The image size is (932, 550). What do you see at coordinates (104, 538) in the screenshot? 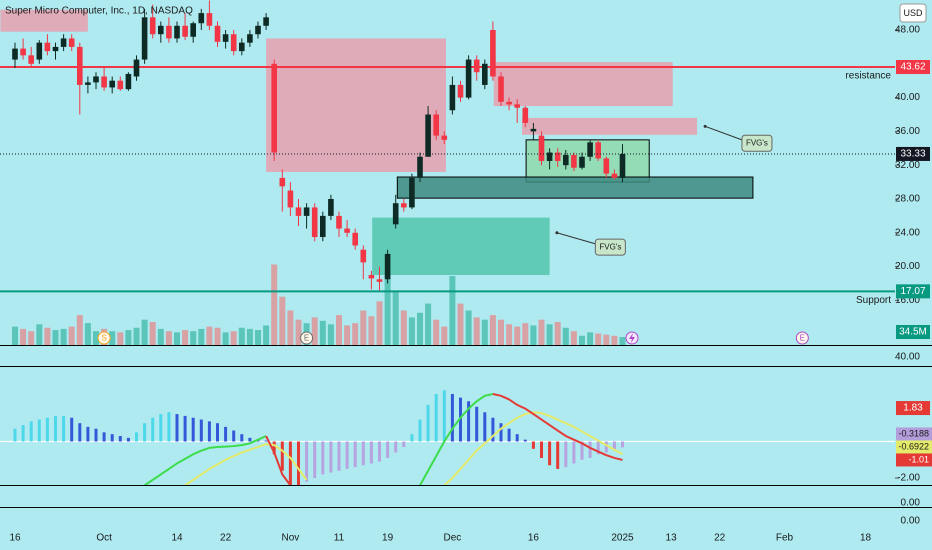
I see `x-tick-label: Oct` at bounding box center [104, 538].